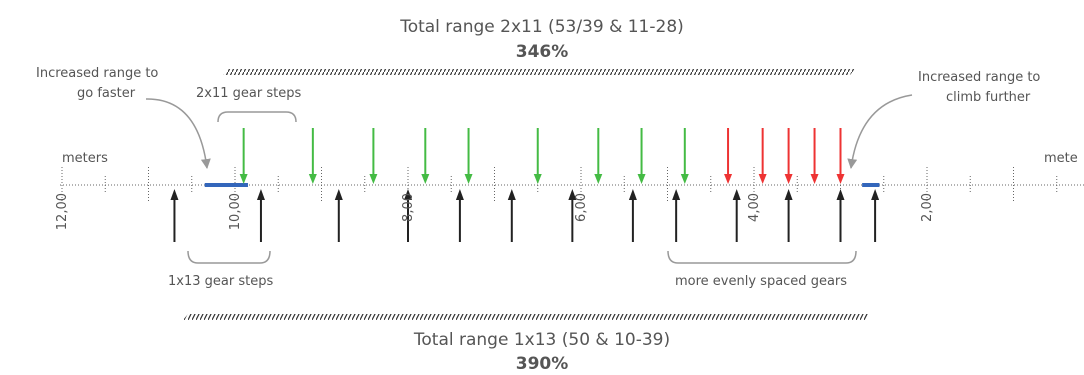 The image size is (1084, 375). What do you see at coordinates (539, 72) in the screenshot?
I see `range-bar-2x11` at bounding box center [539, 72].